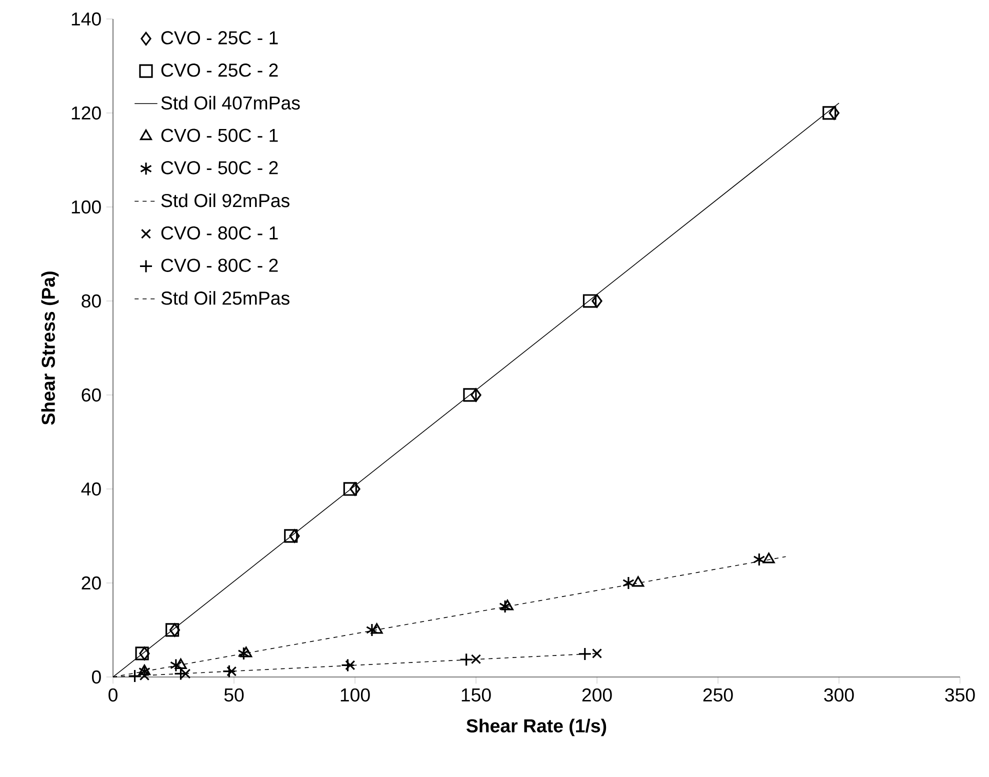 The image size is (989, 777). Describe the element at coordinates (234, 695) in the screenshot. I see `x-tick-label: 50` at that location.